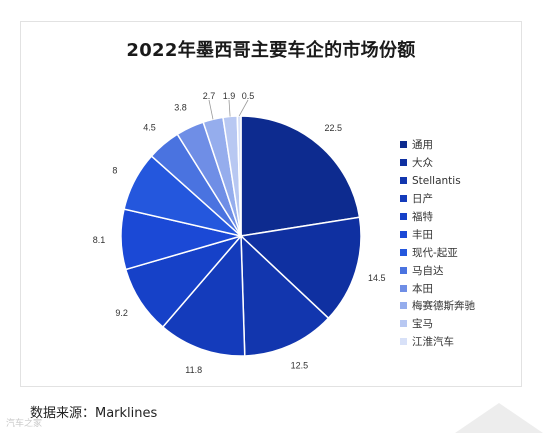  I want to click on legend-label: Stellantis, so click(436, 180).